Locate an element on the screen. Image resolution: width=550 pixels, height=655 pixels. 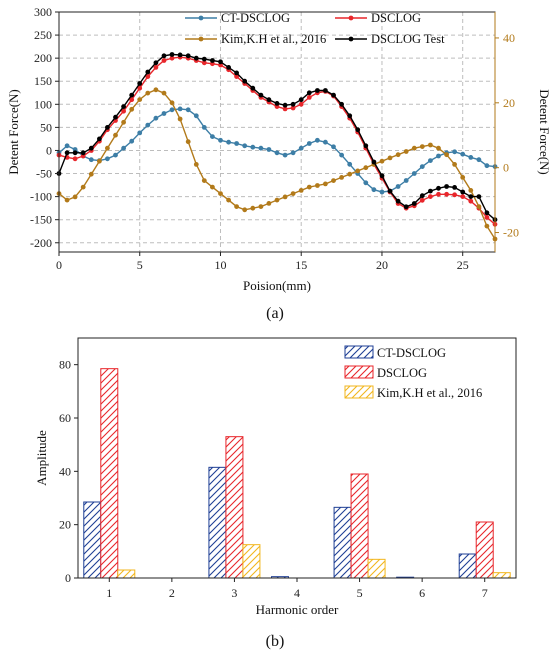
b-xtick-label-3: 4 is located at coordinates (297, 593).